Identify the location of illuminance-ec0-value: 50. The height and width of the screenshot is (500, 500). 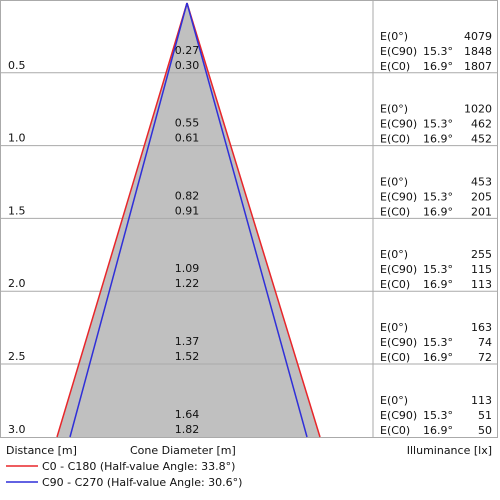
(485, 430).